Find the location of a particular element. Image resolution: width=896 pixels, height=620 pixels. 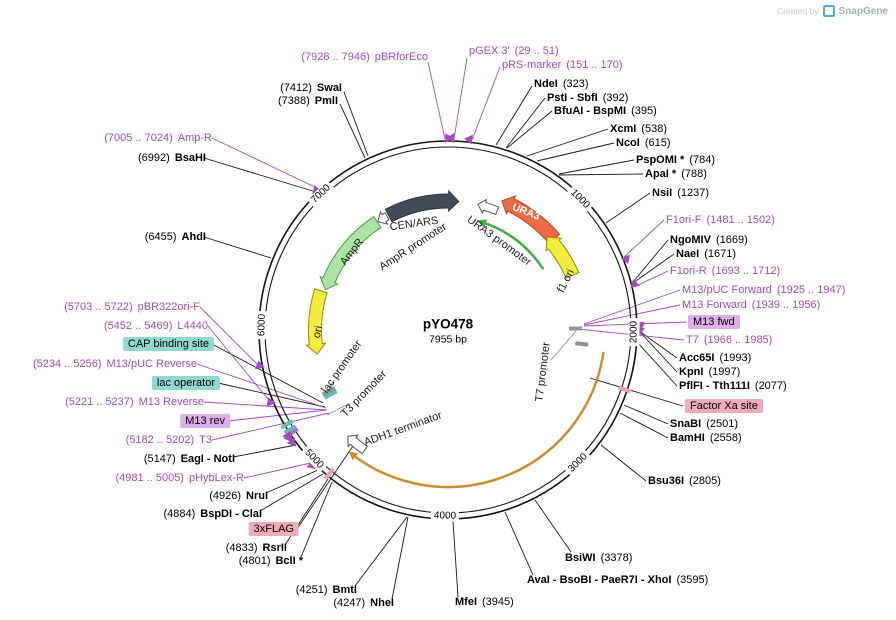

feature-box-flag: 3xFLAG is located at coordinates (273, 529).